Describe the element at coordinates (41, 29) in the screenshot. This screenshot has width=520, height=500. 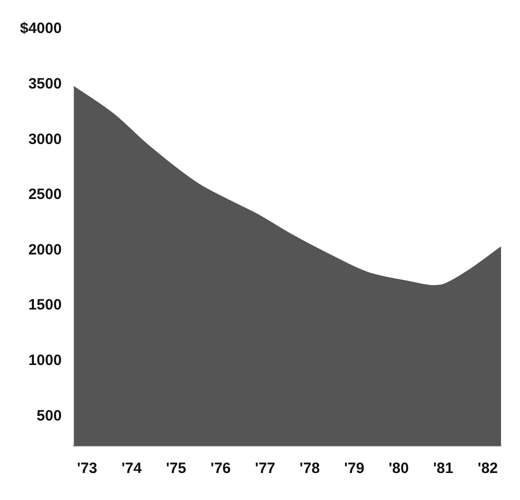
I see `y-tick-label: $4000` at that location.